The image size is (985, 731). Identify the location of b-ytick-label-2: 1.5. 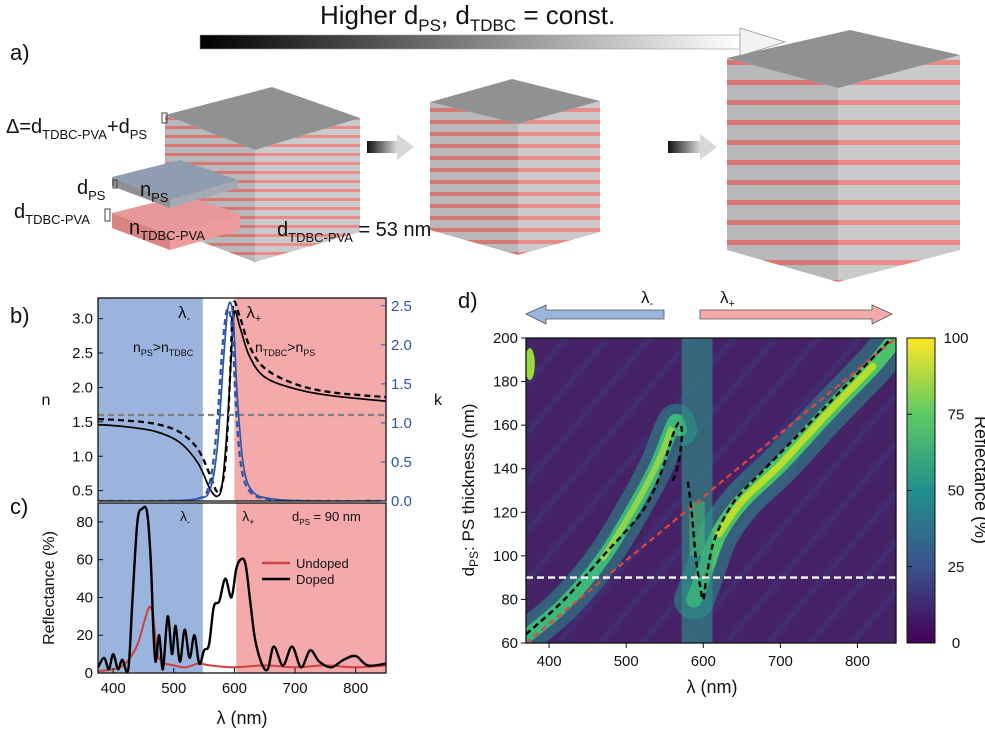
(82, 422).